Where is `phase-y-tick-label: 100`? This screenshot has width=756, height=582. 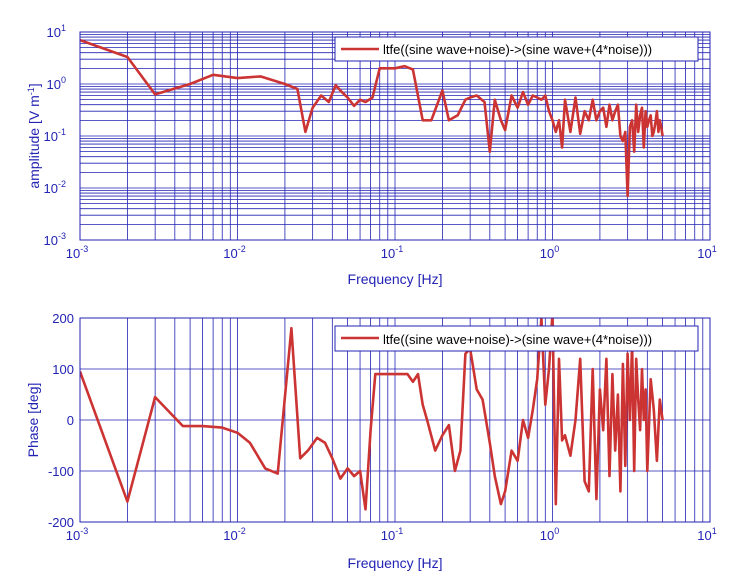
phase-y-tick-label: 100 is located at coordinates (63, 369).